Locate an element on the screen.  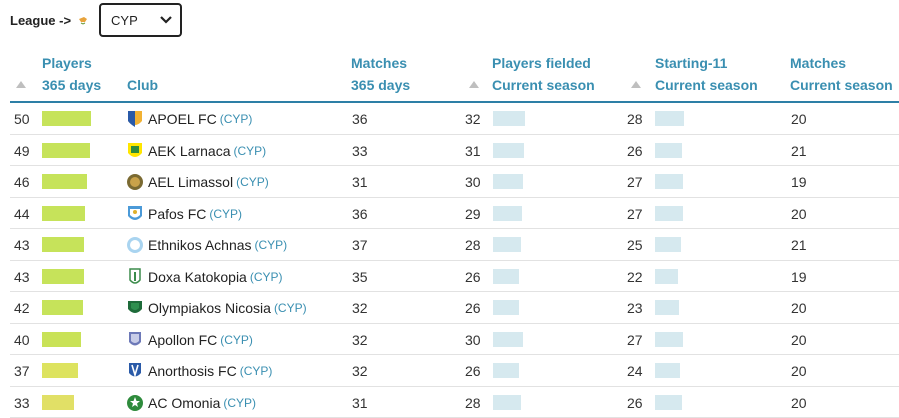
league-filter: League -> CYP is located at coordinates (96, 20).